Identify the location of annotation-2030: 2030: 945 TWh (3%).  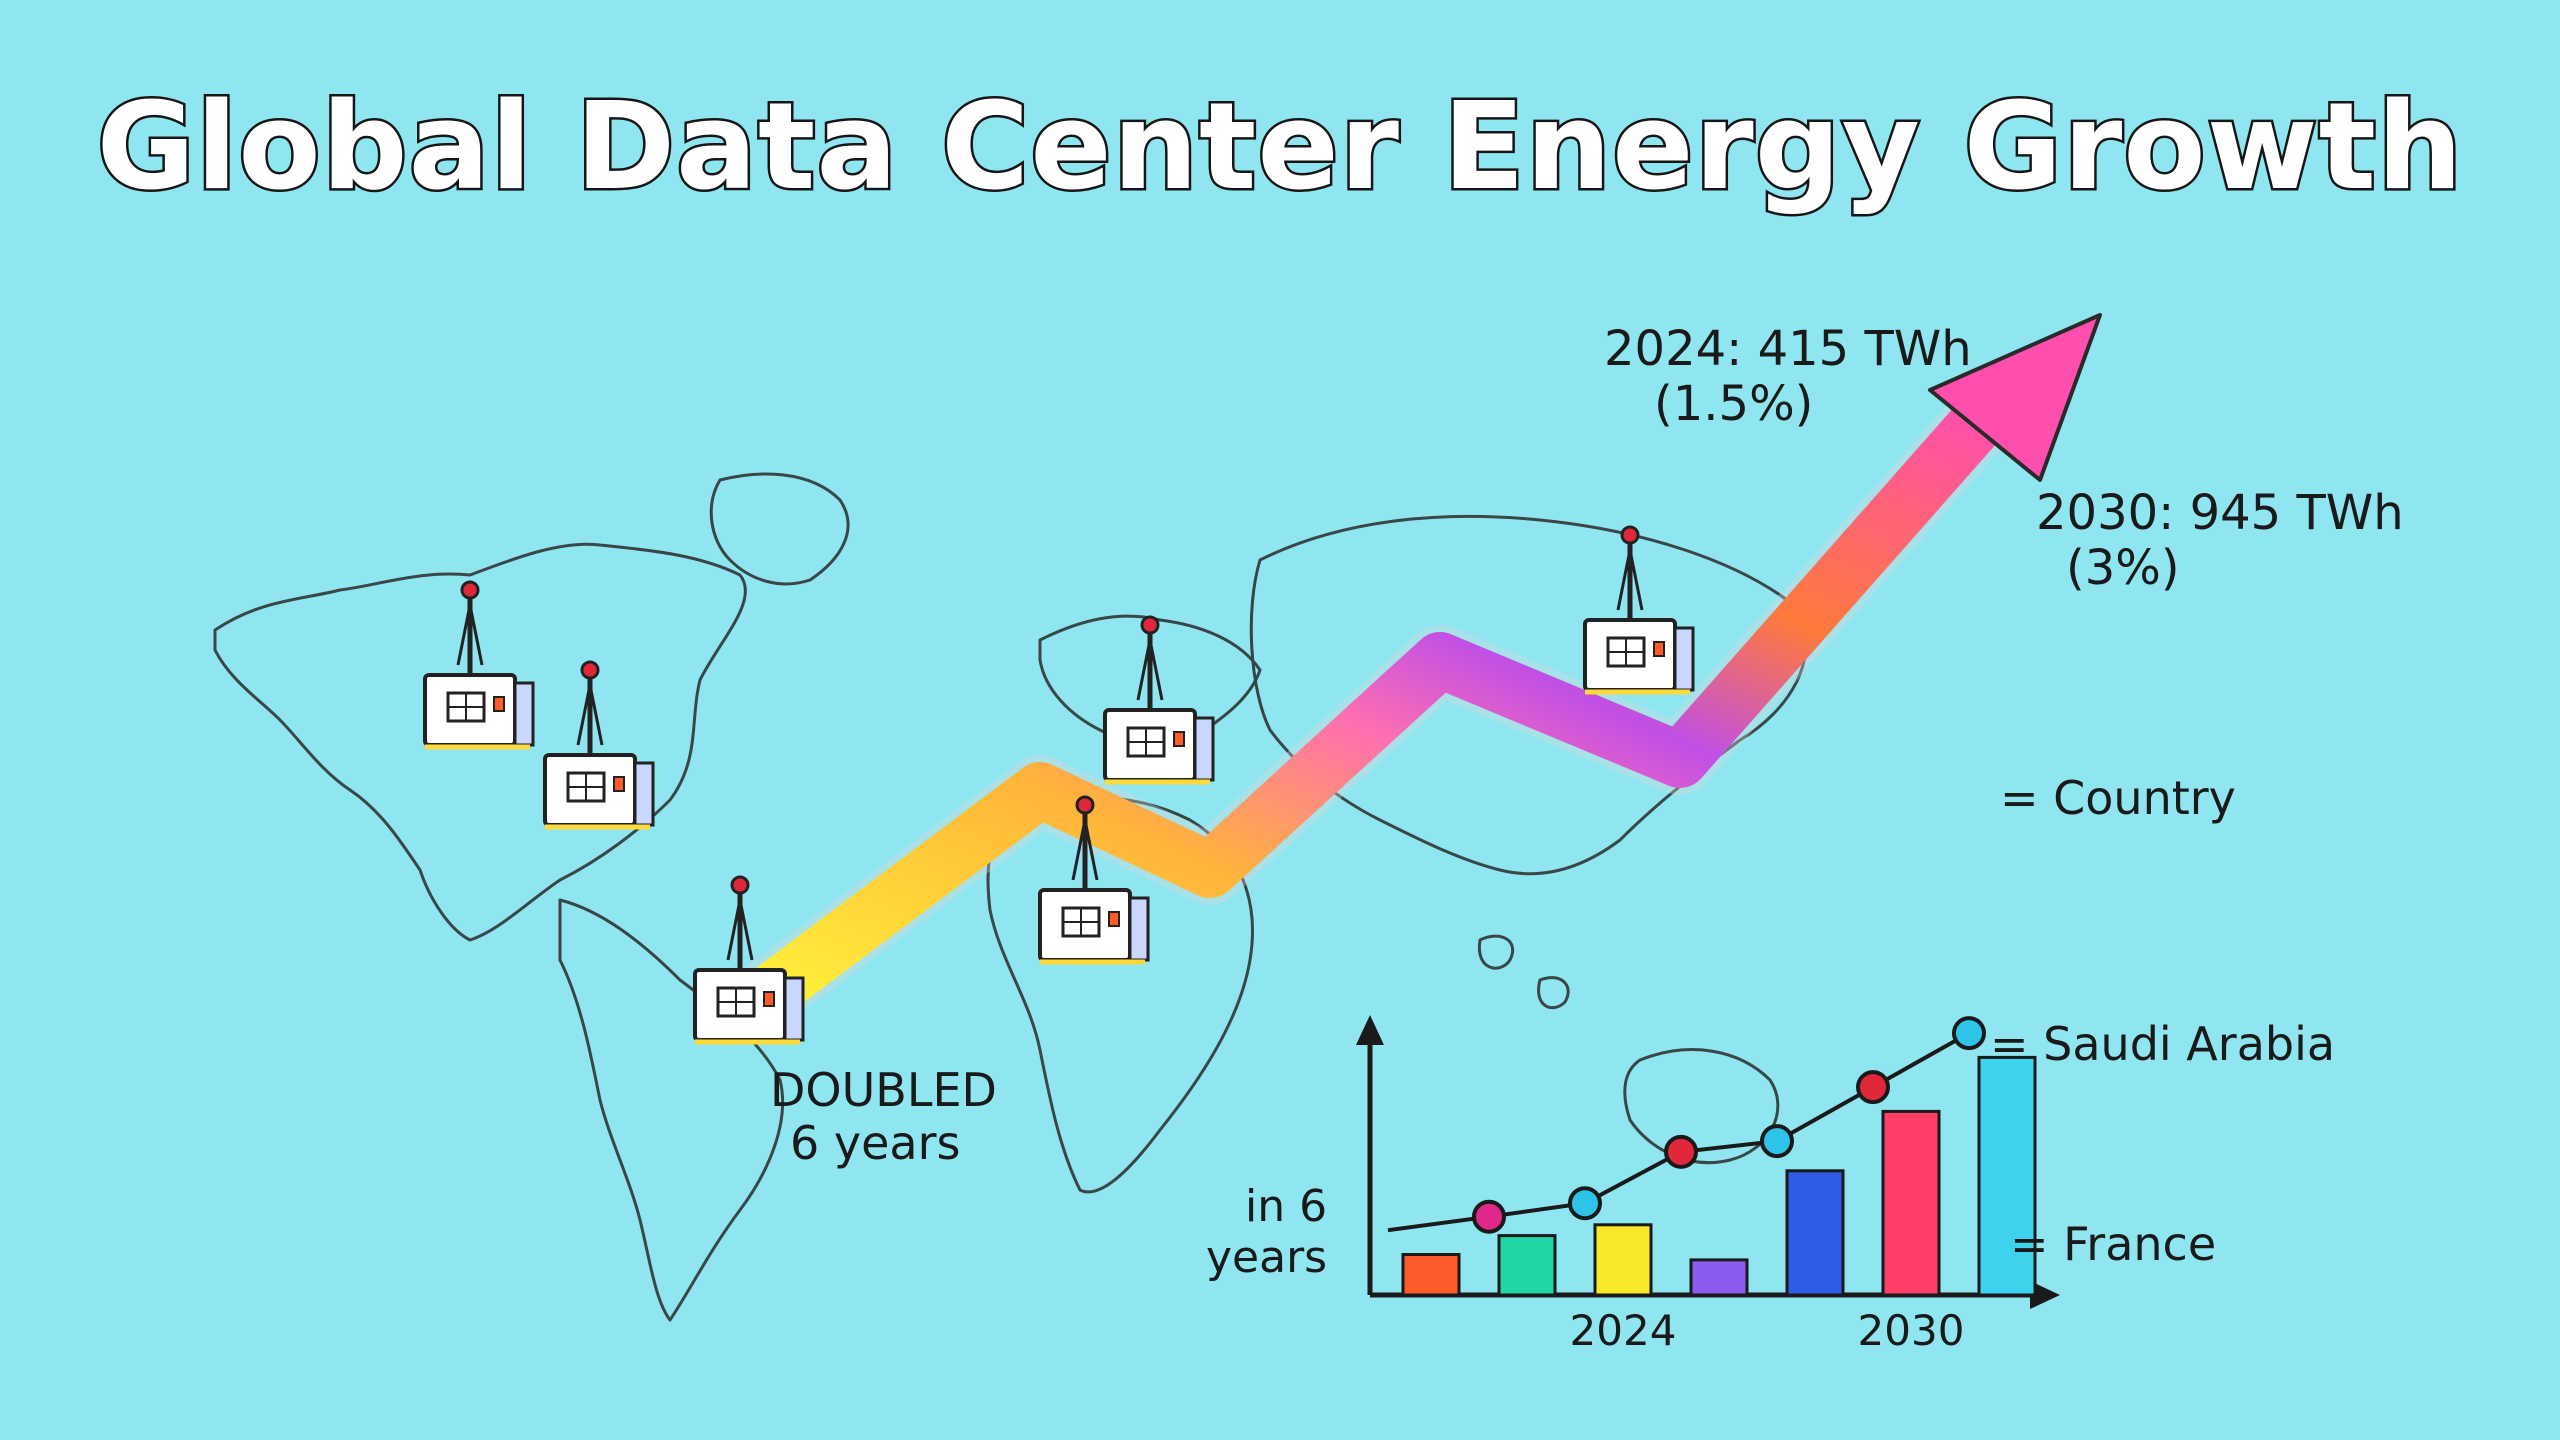
(2220, 541).